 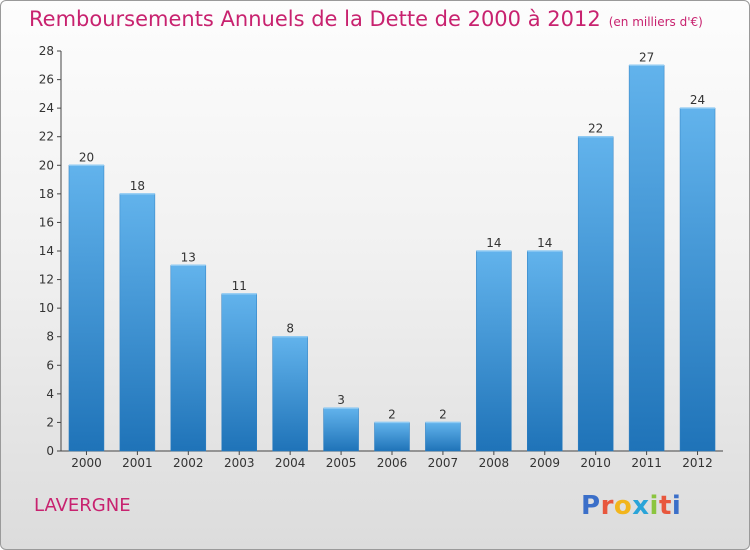 I want to click on bar-2004, so click(x=290, y=394).